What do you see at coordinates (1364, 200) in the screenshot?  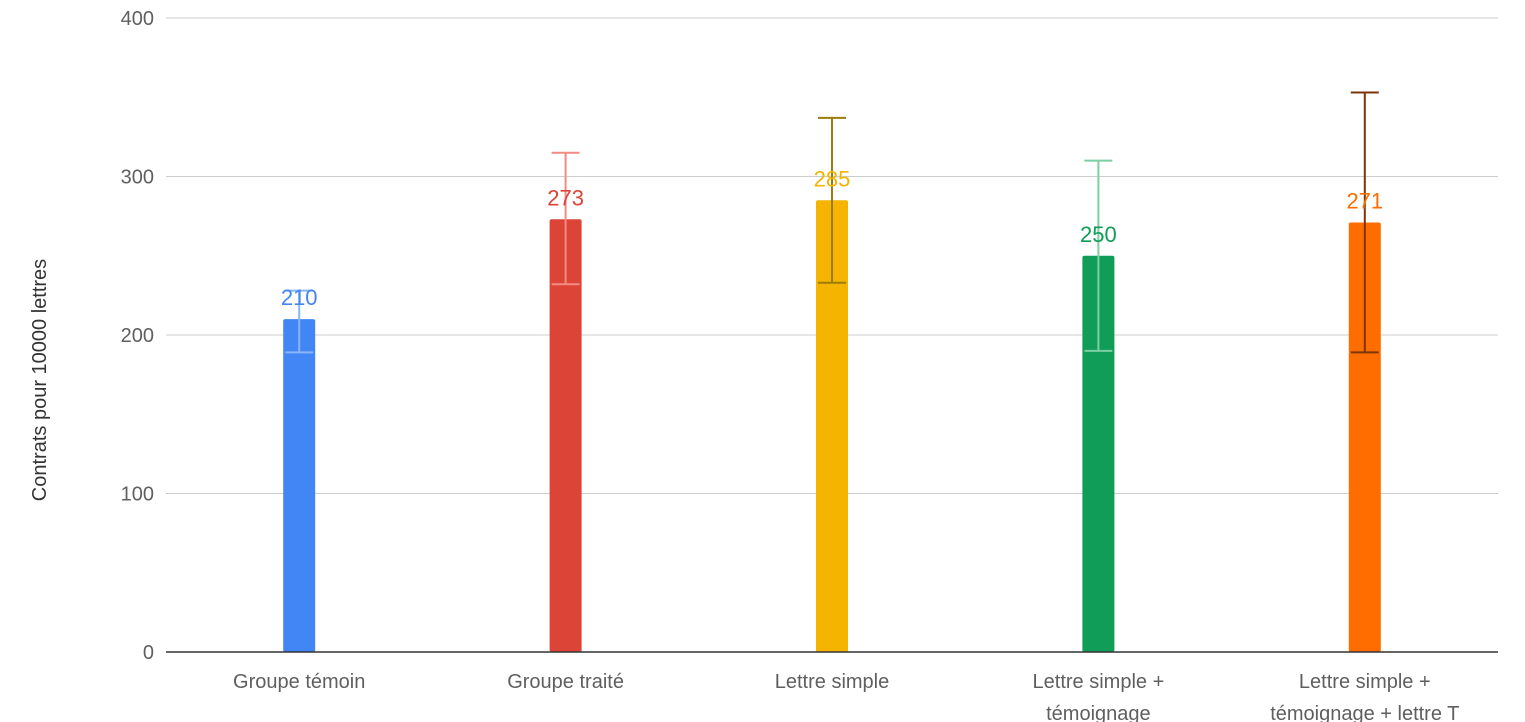 I see `data-label: 271` at bounding box center [1364, 200].